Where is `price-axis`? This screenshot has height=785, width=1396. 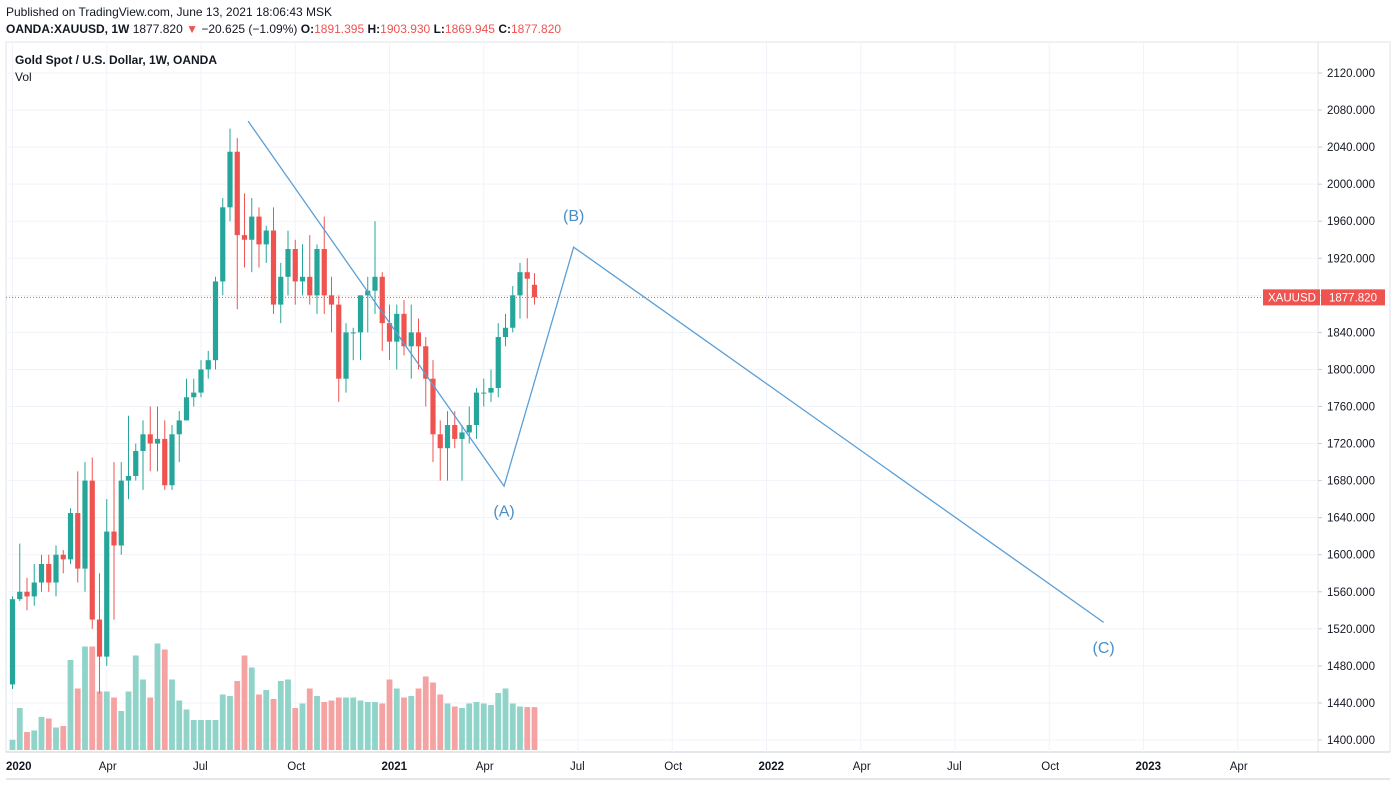 price-axis is located at coordinates (1354, 397).